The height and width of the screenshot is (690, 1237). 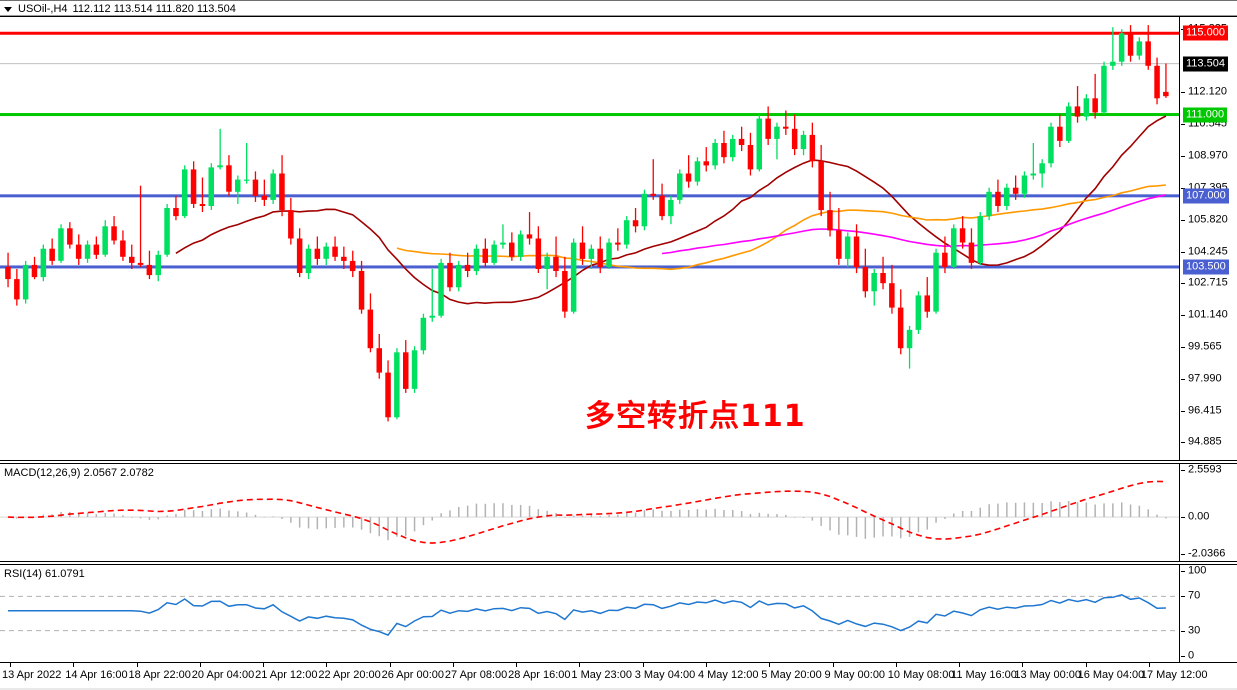 I want to click on price-tick-label: 112.120, so click(x=1207, y=91).